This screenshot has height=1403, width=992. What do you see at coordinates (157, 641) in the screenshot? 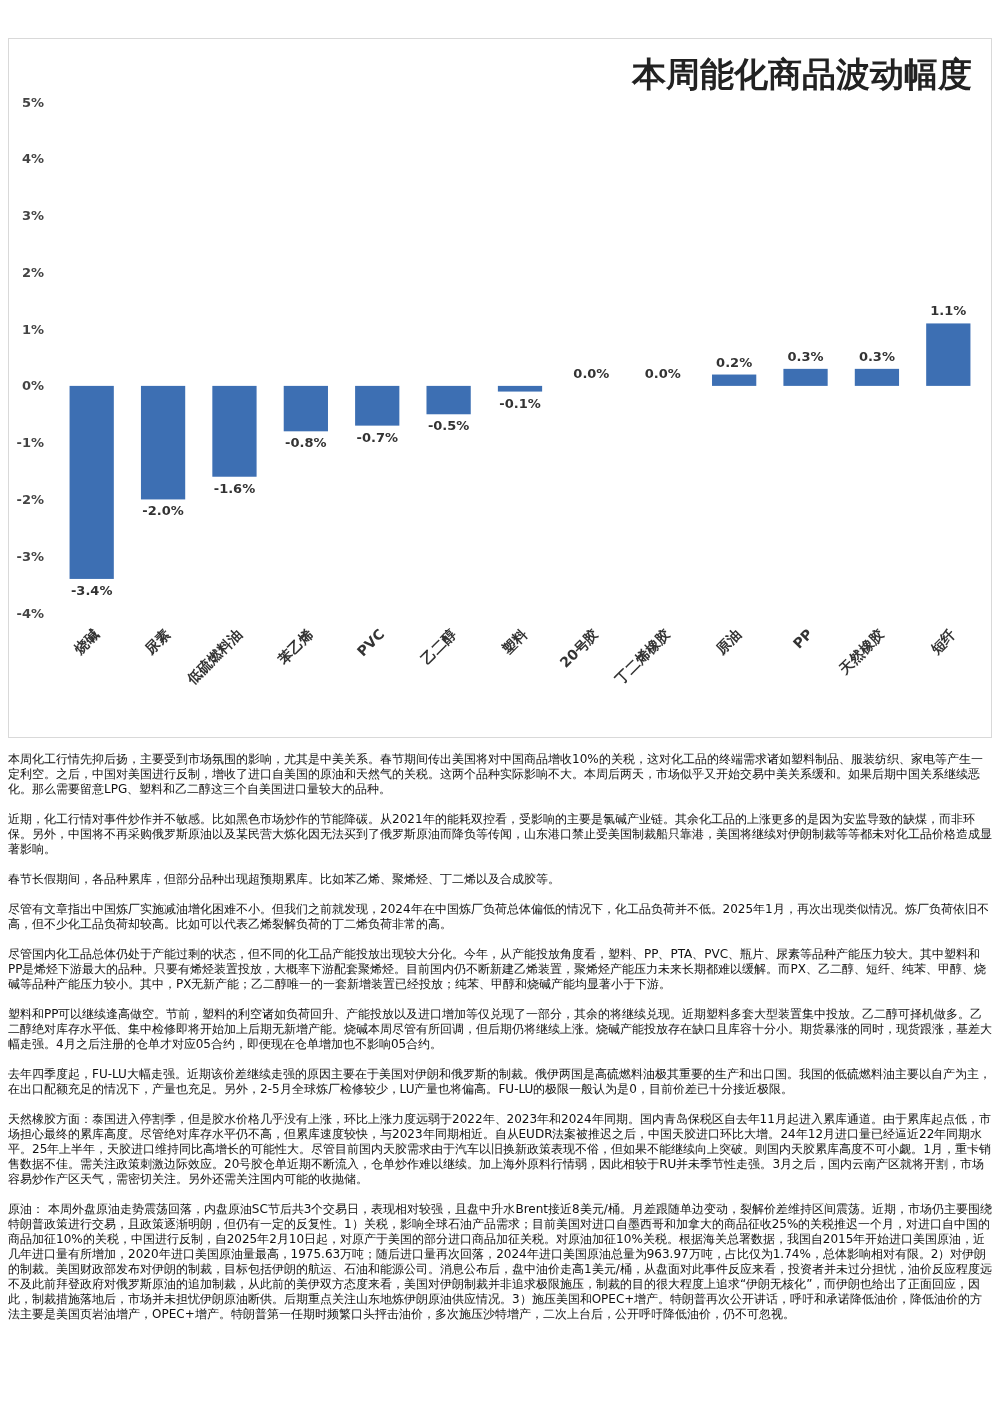
I see `x-tick-label: 尿素` at bounding box center [157, 641].